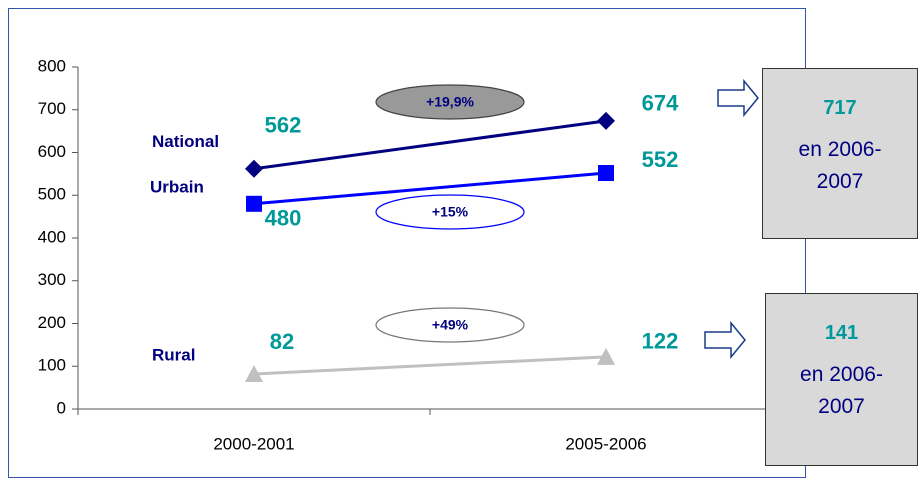 The image size is (918, 481). Describe the element at coordinates (253, 443) in the screenshot. I see `x-tick-label: 2000-2001` at that location.